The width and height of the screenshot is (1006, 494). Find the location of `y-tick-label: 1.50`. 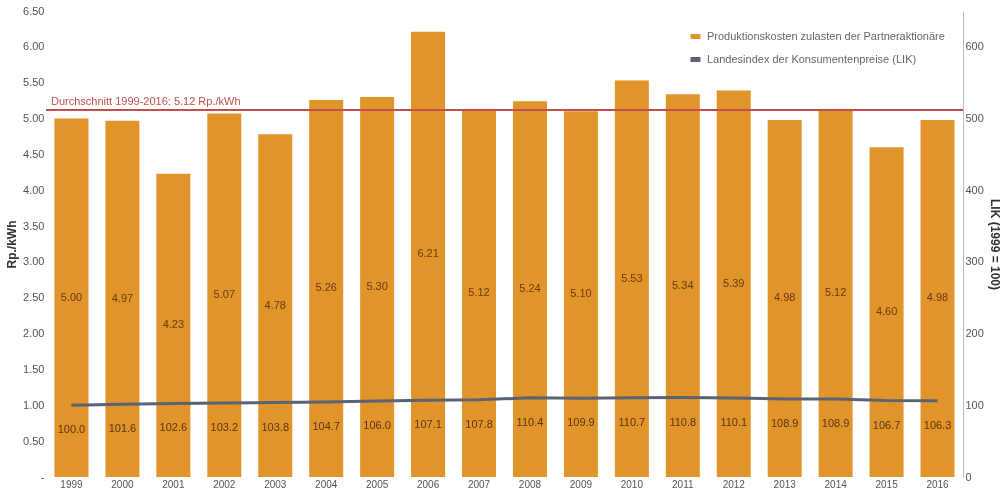

y-tick-label: 1.50 is located at coordinates (34, 368).